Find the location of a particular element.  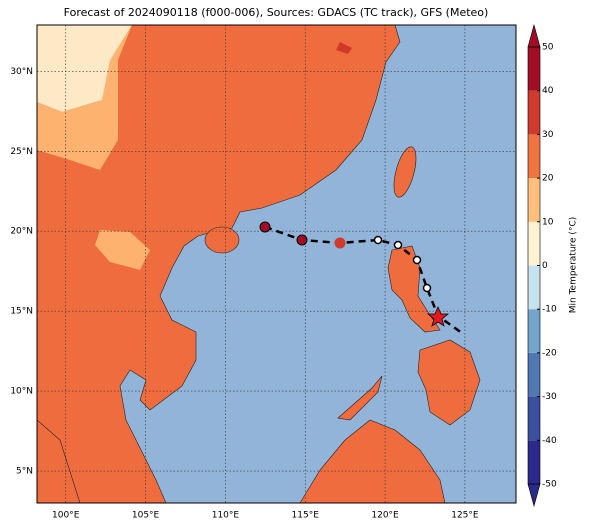

hot-region is located at coordinates (344, 48).